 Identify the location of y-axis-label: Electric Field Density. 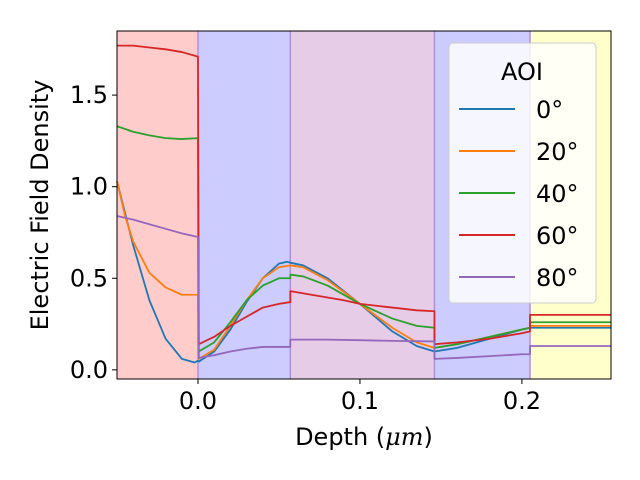
(40, 205).